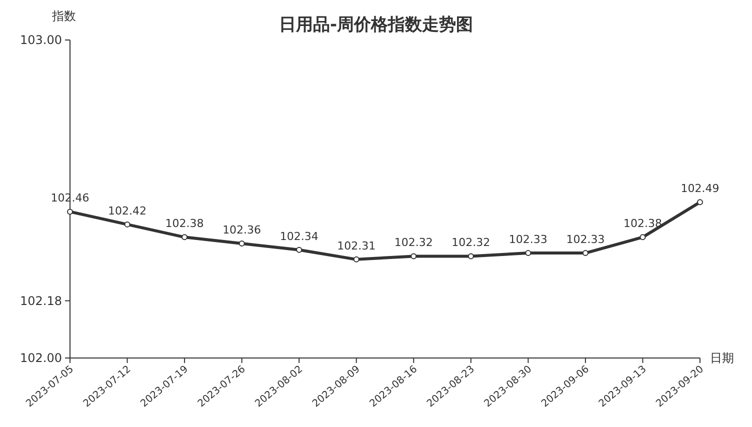  Describe the element at coordinates (722, 358) in the screenshot. I see `x-axis-title: 日期` at that location.